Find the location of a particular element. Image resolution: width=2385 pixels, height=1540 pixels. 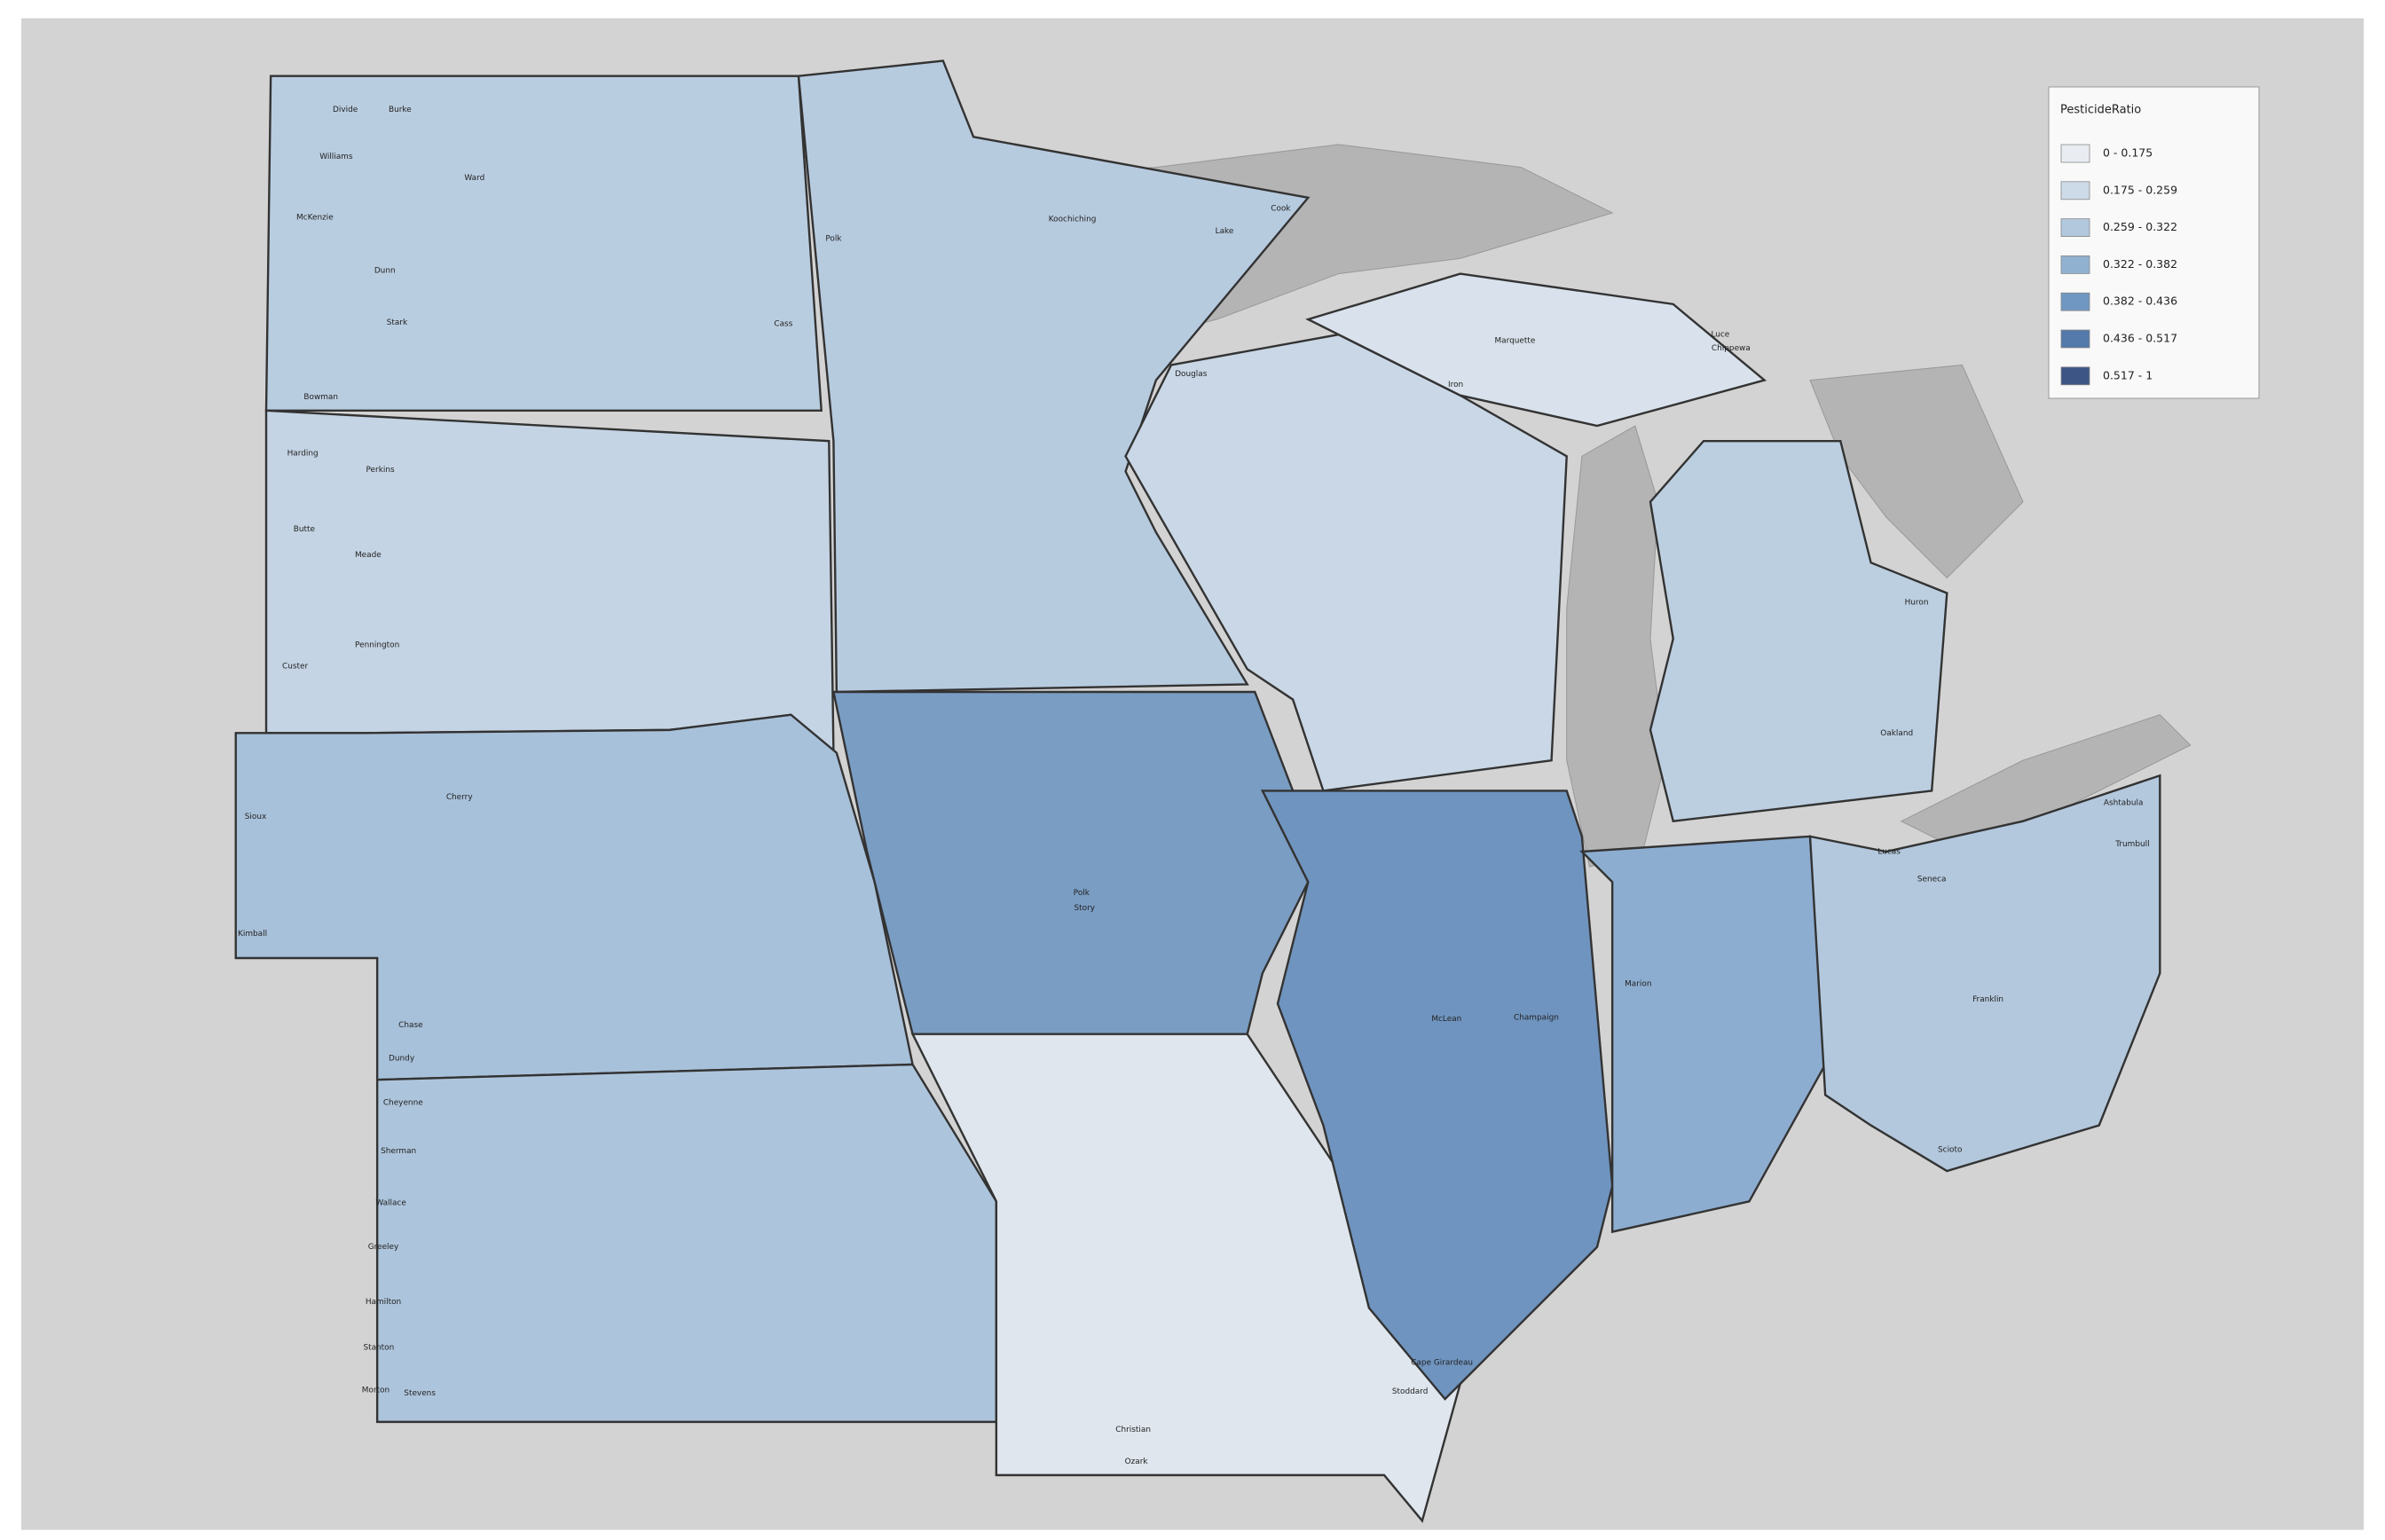

county-label: McLean is located at coordinates (1446, 1019).